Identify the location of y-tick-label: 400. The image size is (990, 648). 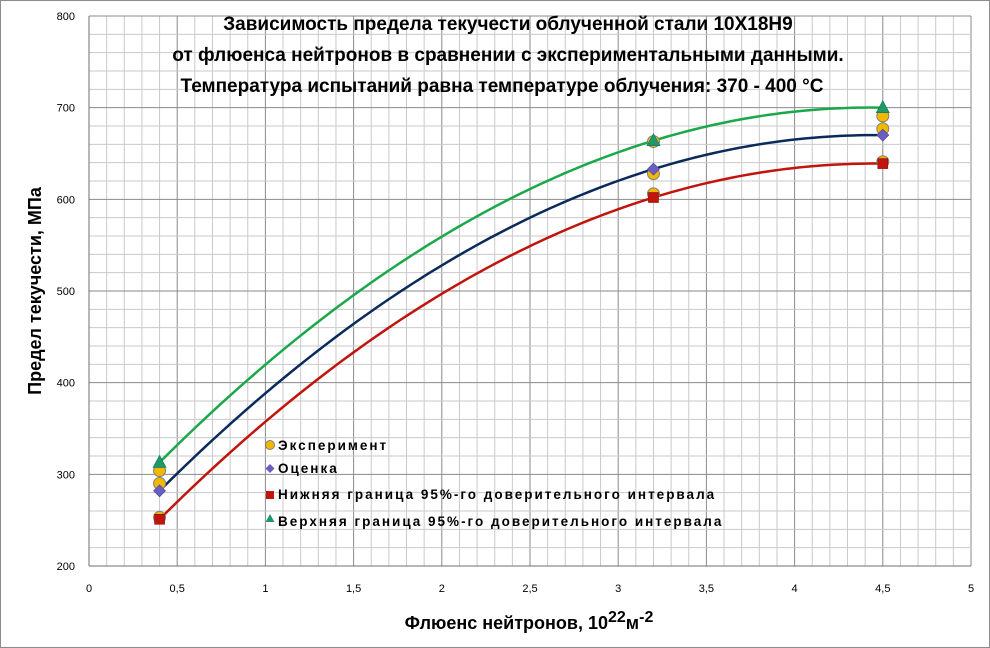
(66, 384).